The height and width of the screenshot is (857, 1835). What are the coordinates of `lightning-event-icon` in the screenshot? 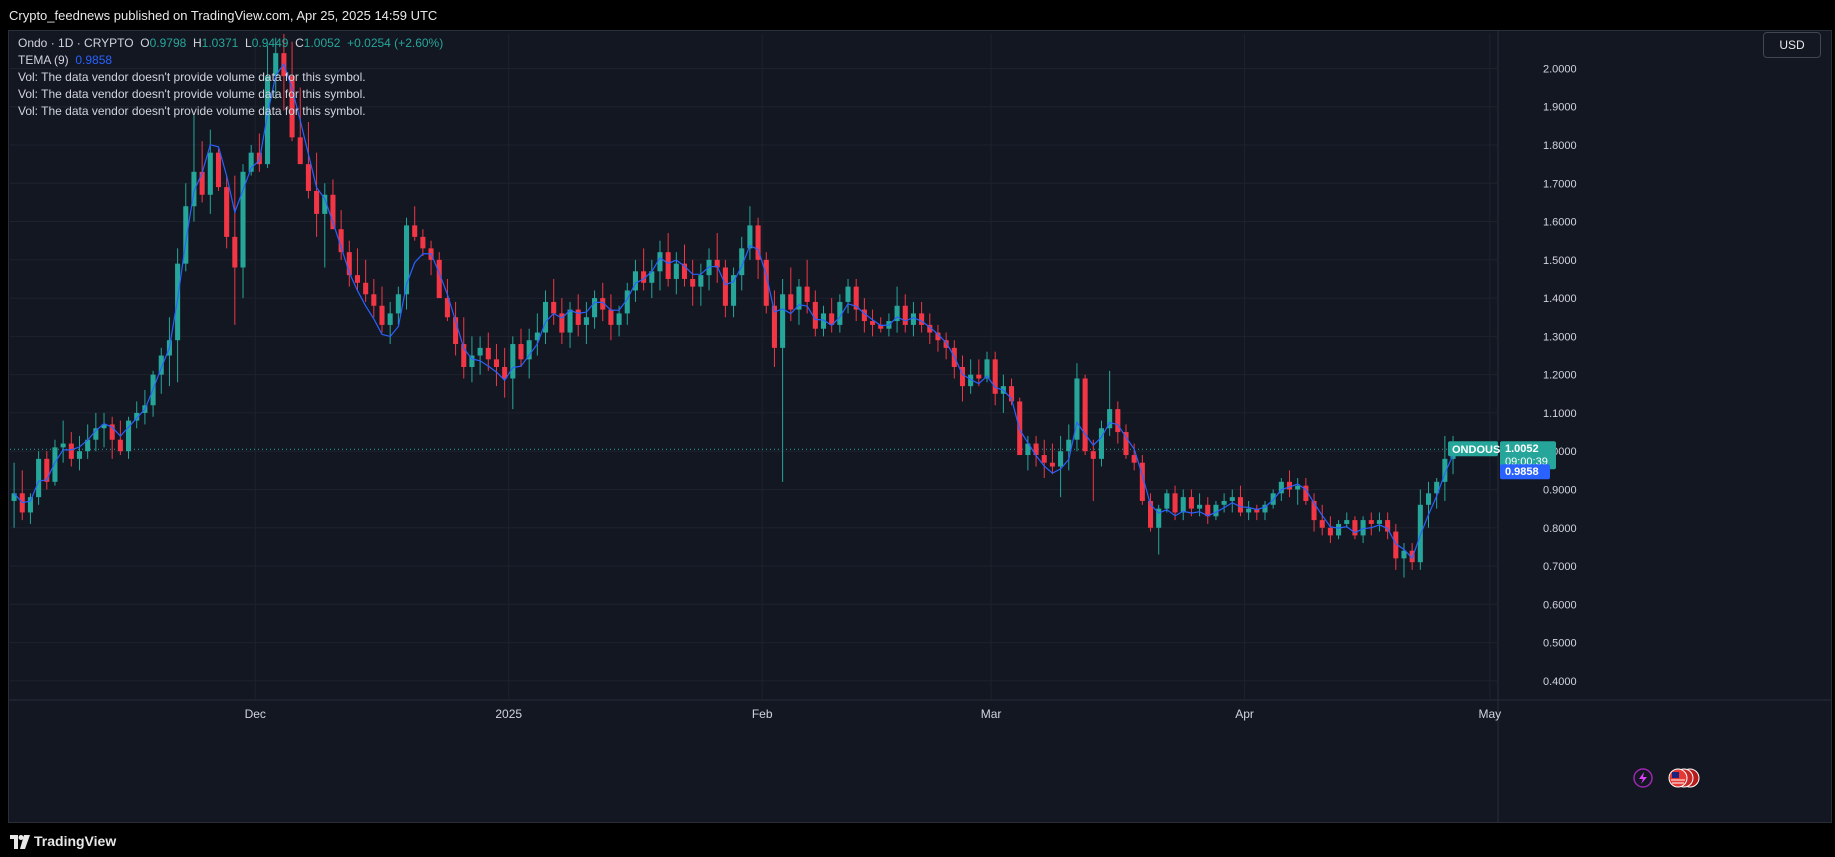 It's located at (1643, 778).